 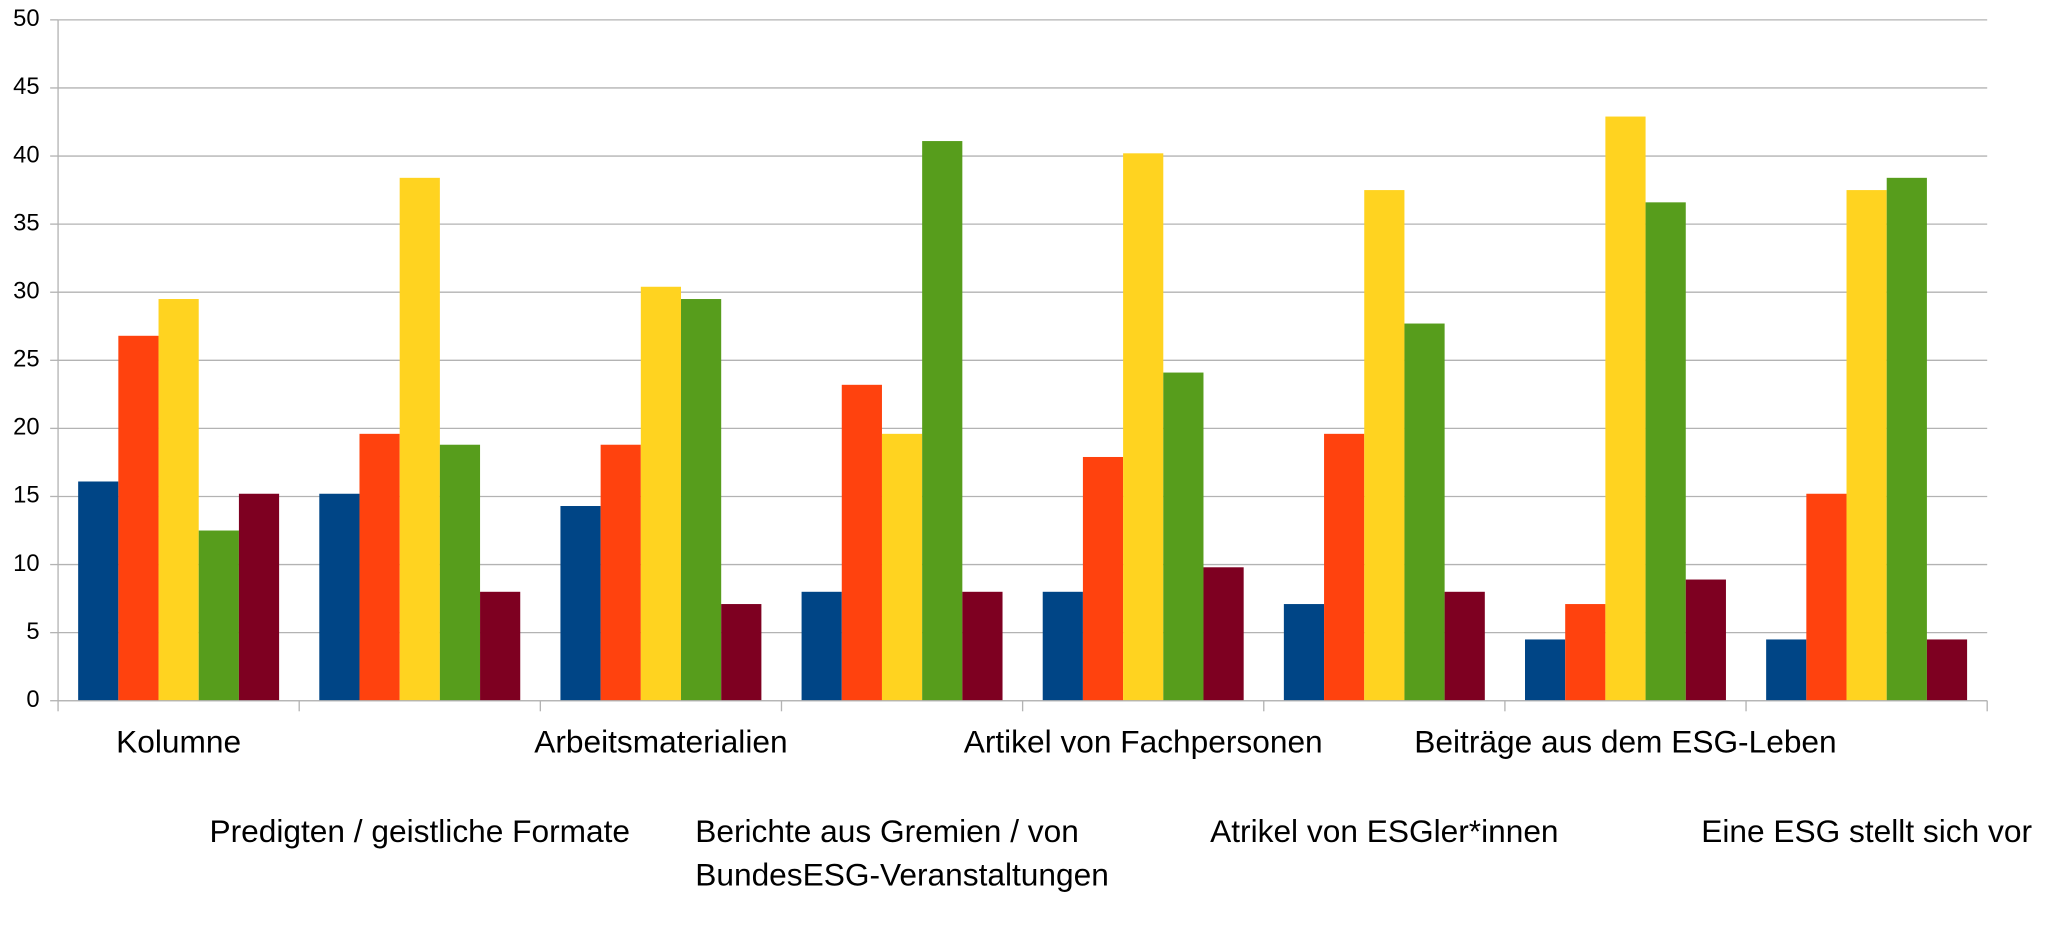 What do you see at coordinates (178, 742) in the screenshot?
I see `x-tick-label: Kolumne` at bounding box center [178, 742].